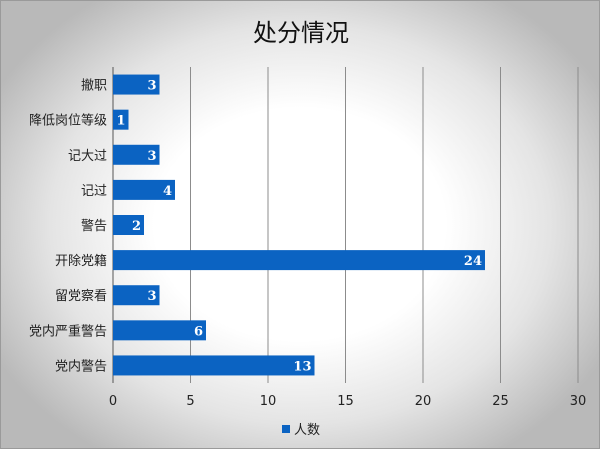 Image resolution: width=600 pixels, height=450 pixels. Describe the element at coordinates (190, 401) in the screenshot. I see `x-tick-label: 5` at that location.